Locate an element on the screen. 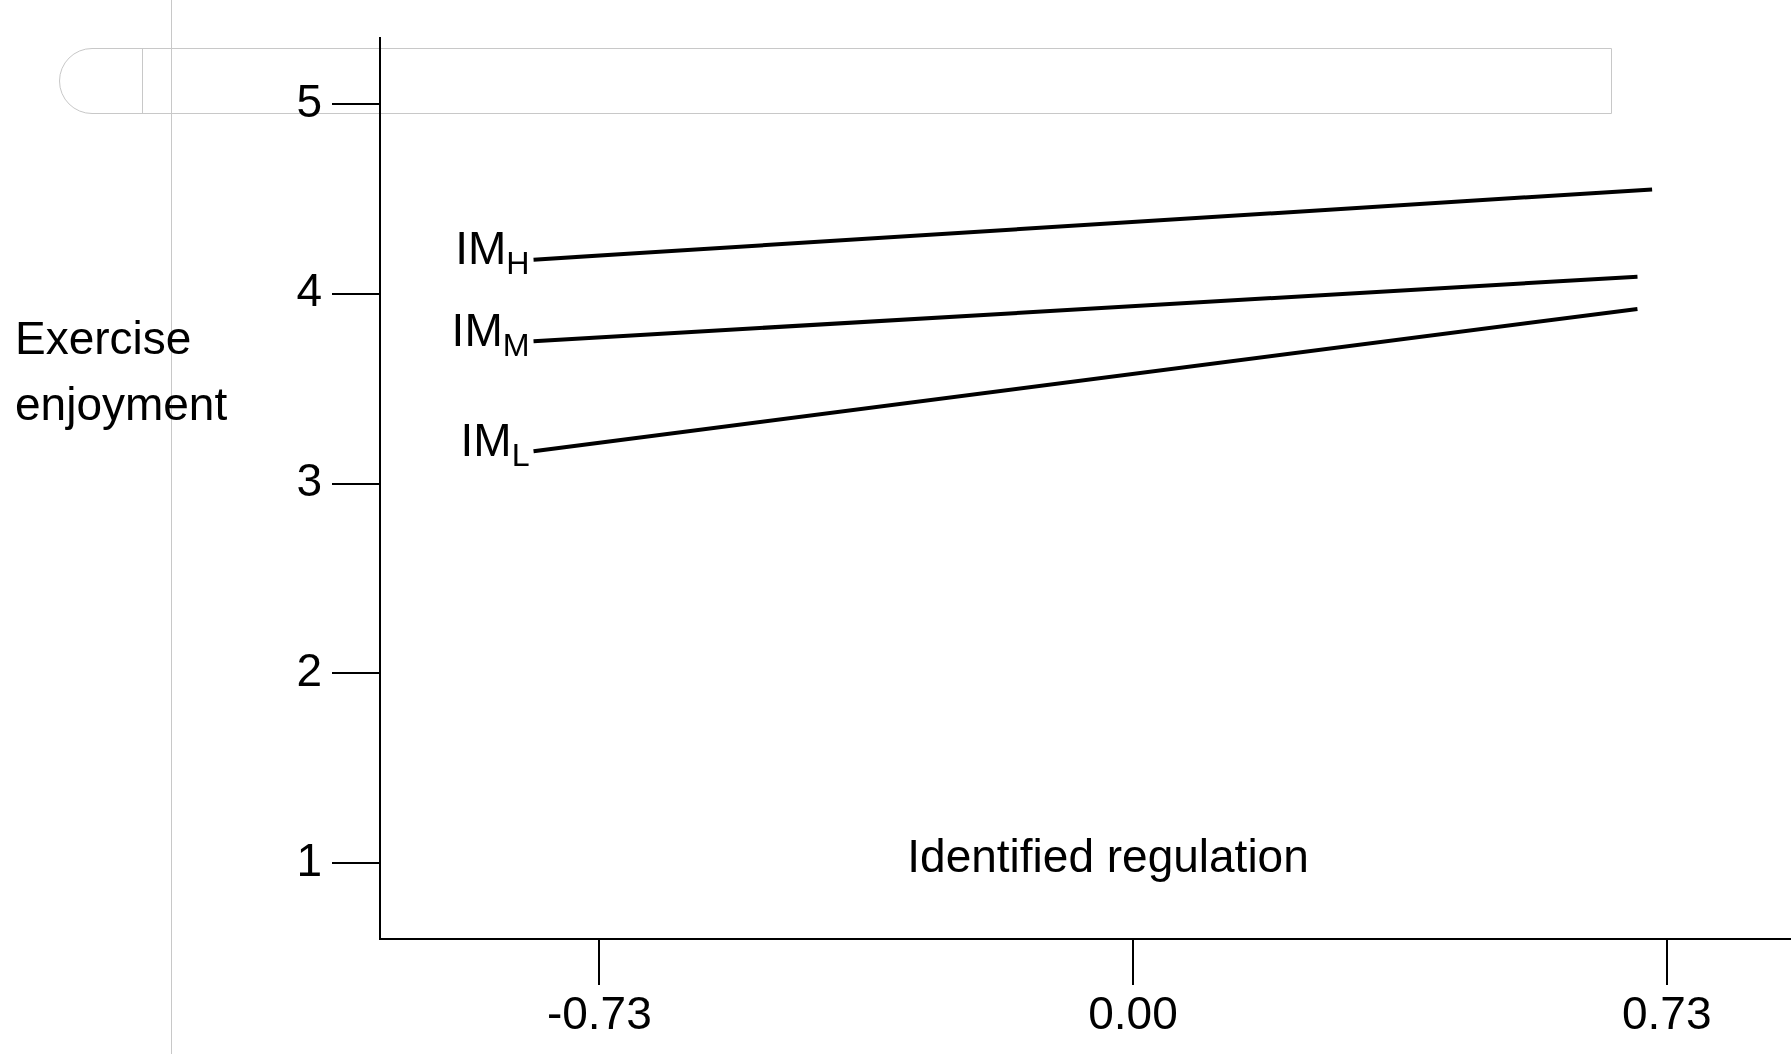  y-axis-title: Exercise enjoyment is located at coordinates (122, 371).